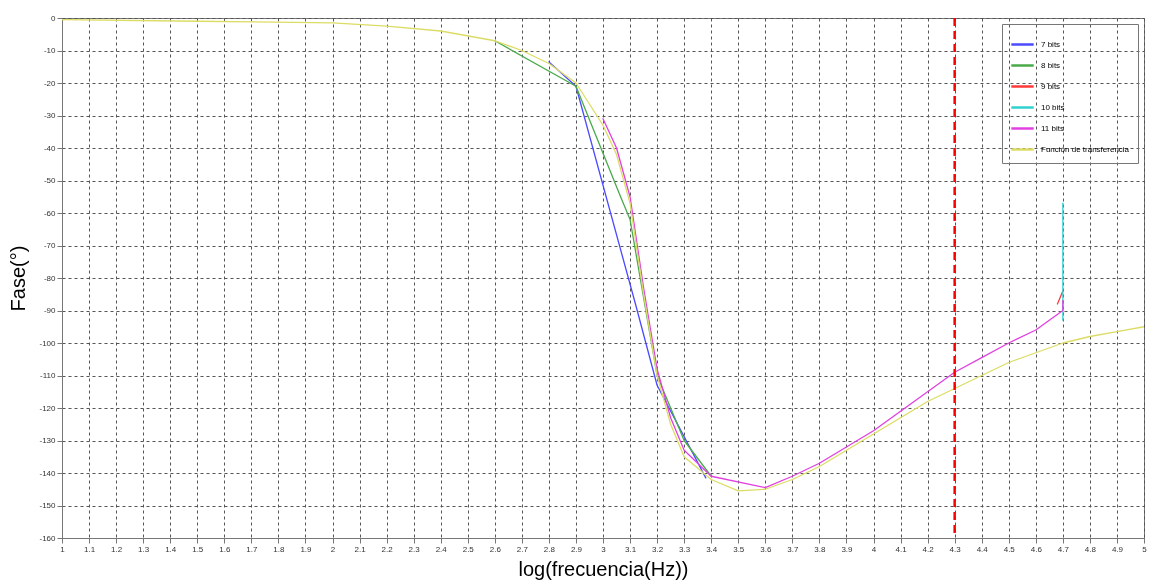  Describe the element at coordinates (48, 505) in the screenshot. I see `y-tick-label: -150` at that location.